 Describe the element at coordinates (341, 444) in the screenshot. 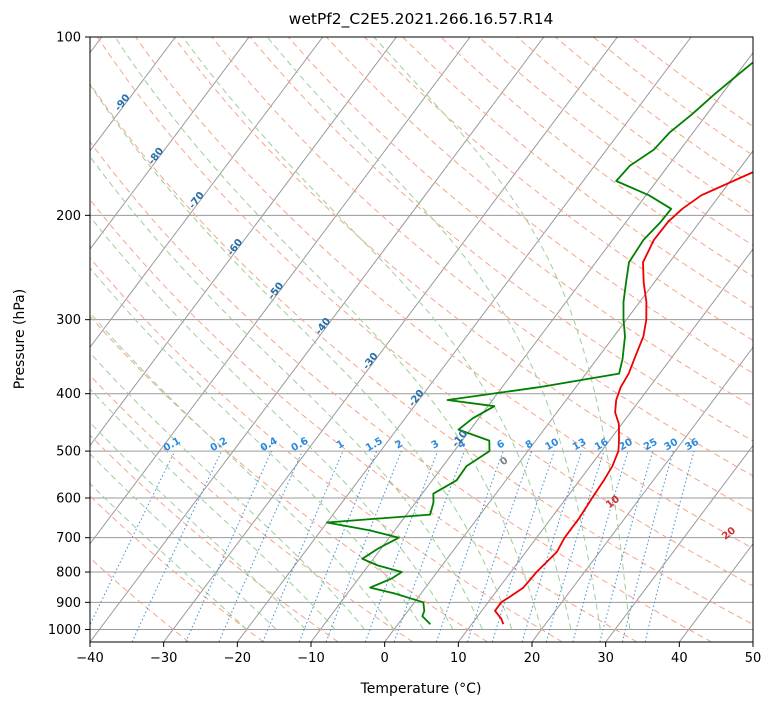

I see `mixing-ratio-label: 1` at that location.